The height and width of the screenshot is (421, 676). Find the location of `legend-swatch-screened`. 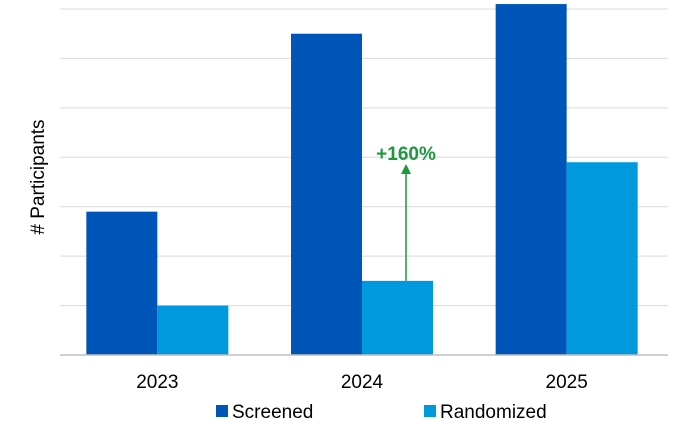

legend-swatch-screened is located at coordinates (222, 411).